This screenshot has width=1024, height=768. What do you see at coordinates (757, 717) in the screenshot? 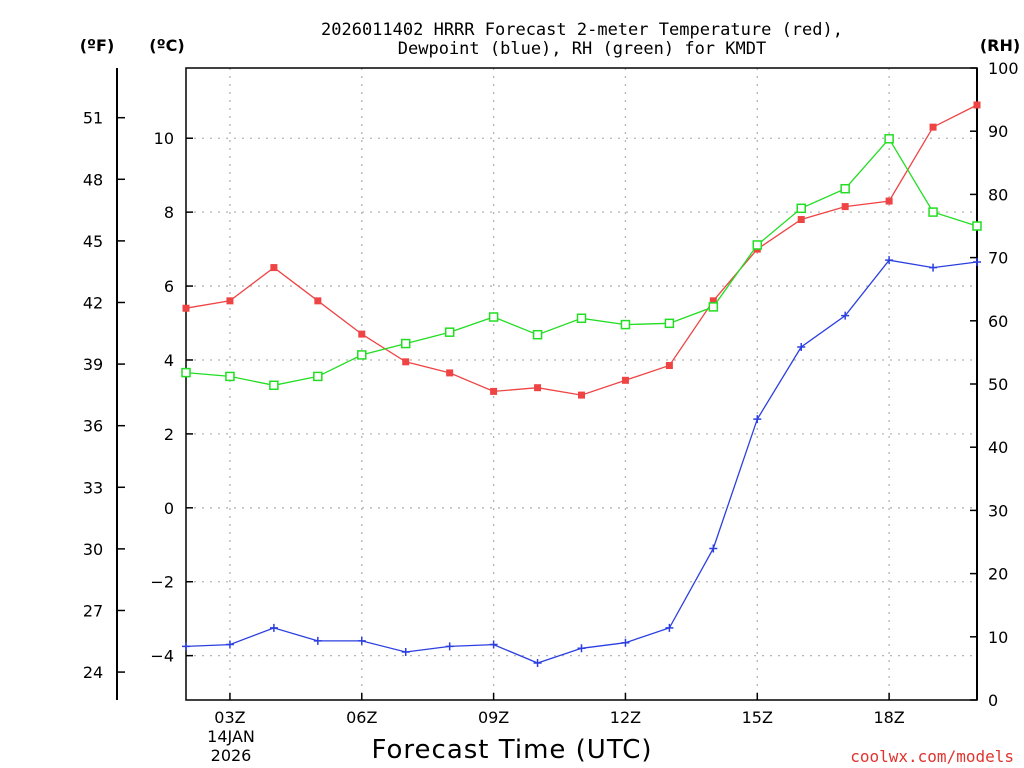
I see `x-tick-label: 15Z` at bounding box center [757, 717].